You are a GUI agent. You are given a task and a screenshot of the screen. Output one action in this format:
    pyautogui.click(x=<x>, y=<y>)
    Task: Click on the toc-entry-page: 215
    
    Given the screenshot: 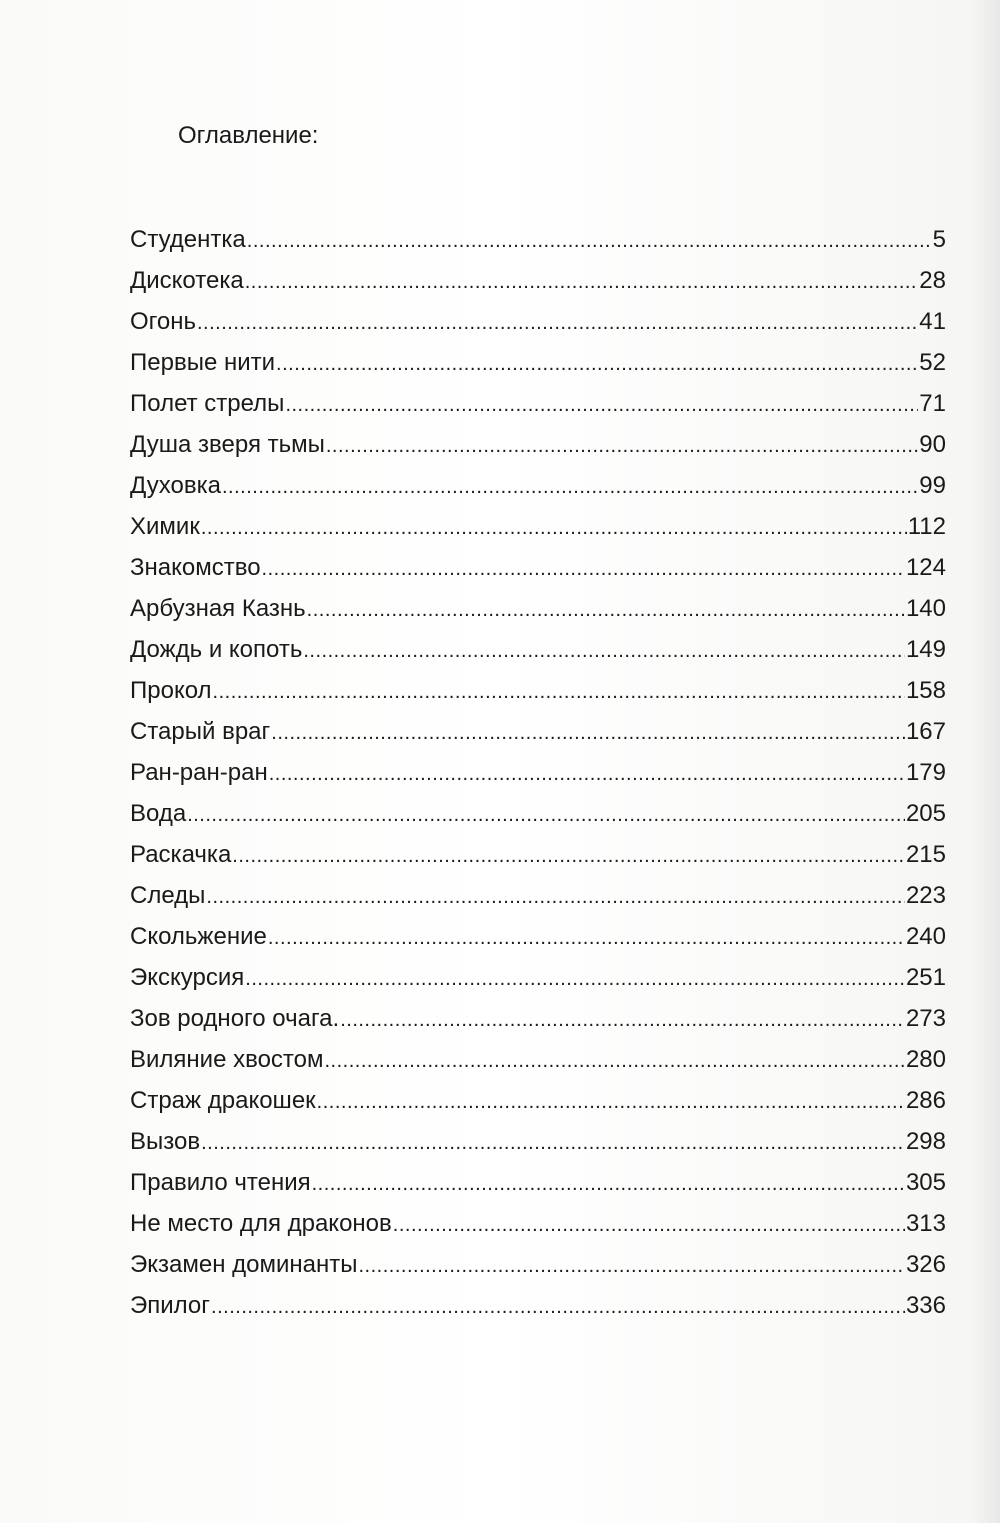 What is the action you would take?
    pyautogui.click(x=925, y=854)
    